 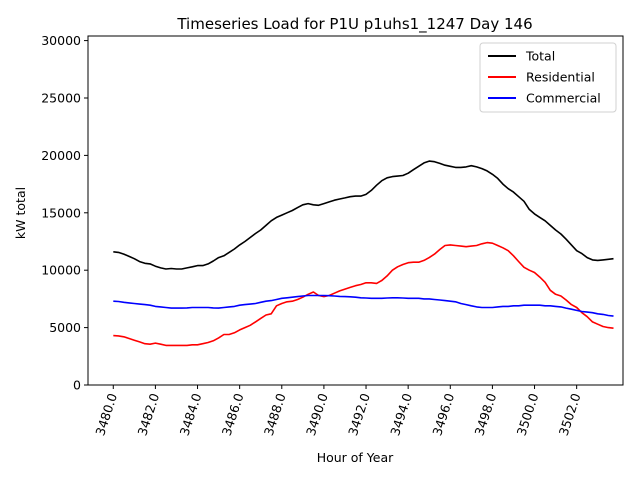 I want to click on x-tick-label: 3488.0, so click(x=275, y=414).